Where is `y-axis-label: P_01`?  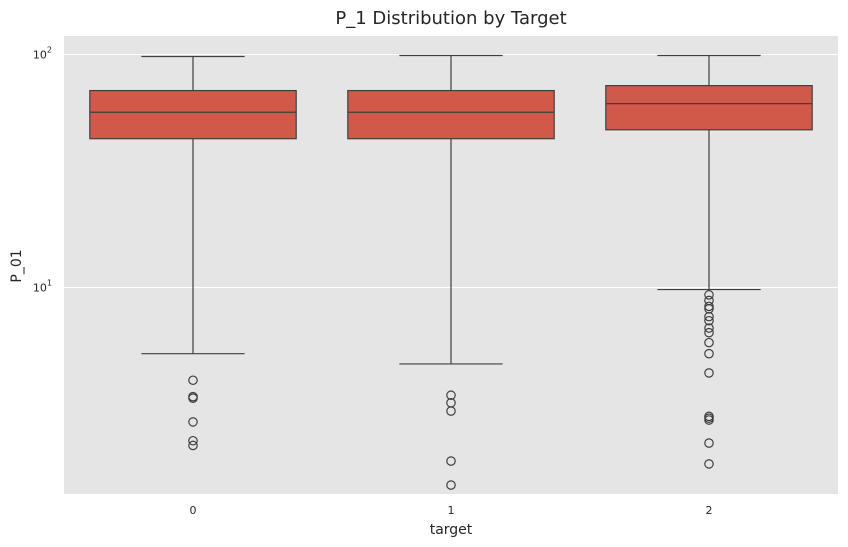
y-axis-label: P_01 is located at coordinates (17, 265).